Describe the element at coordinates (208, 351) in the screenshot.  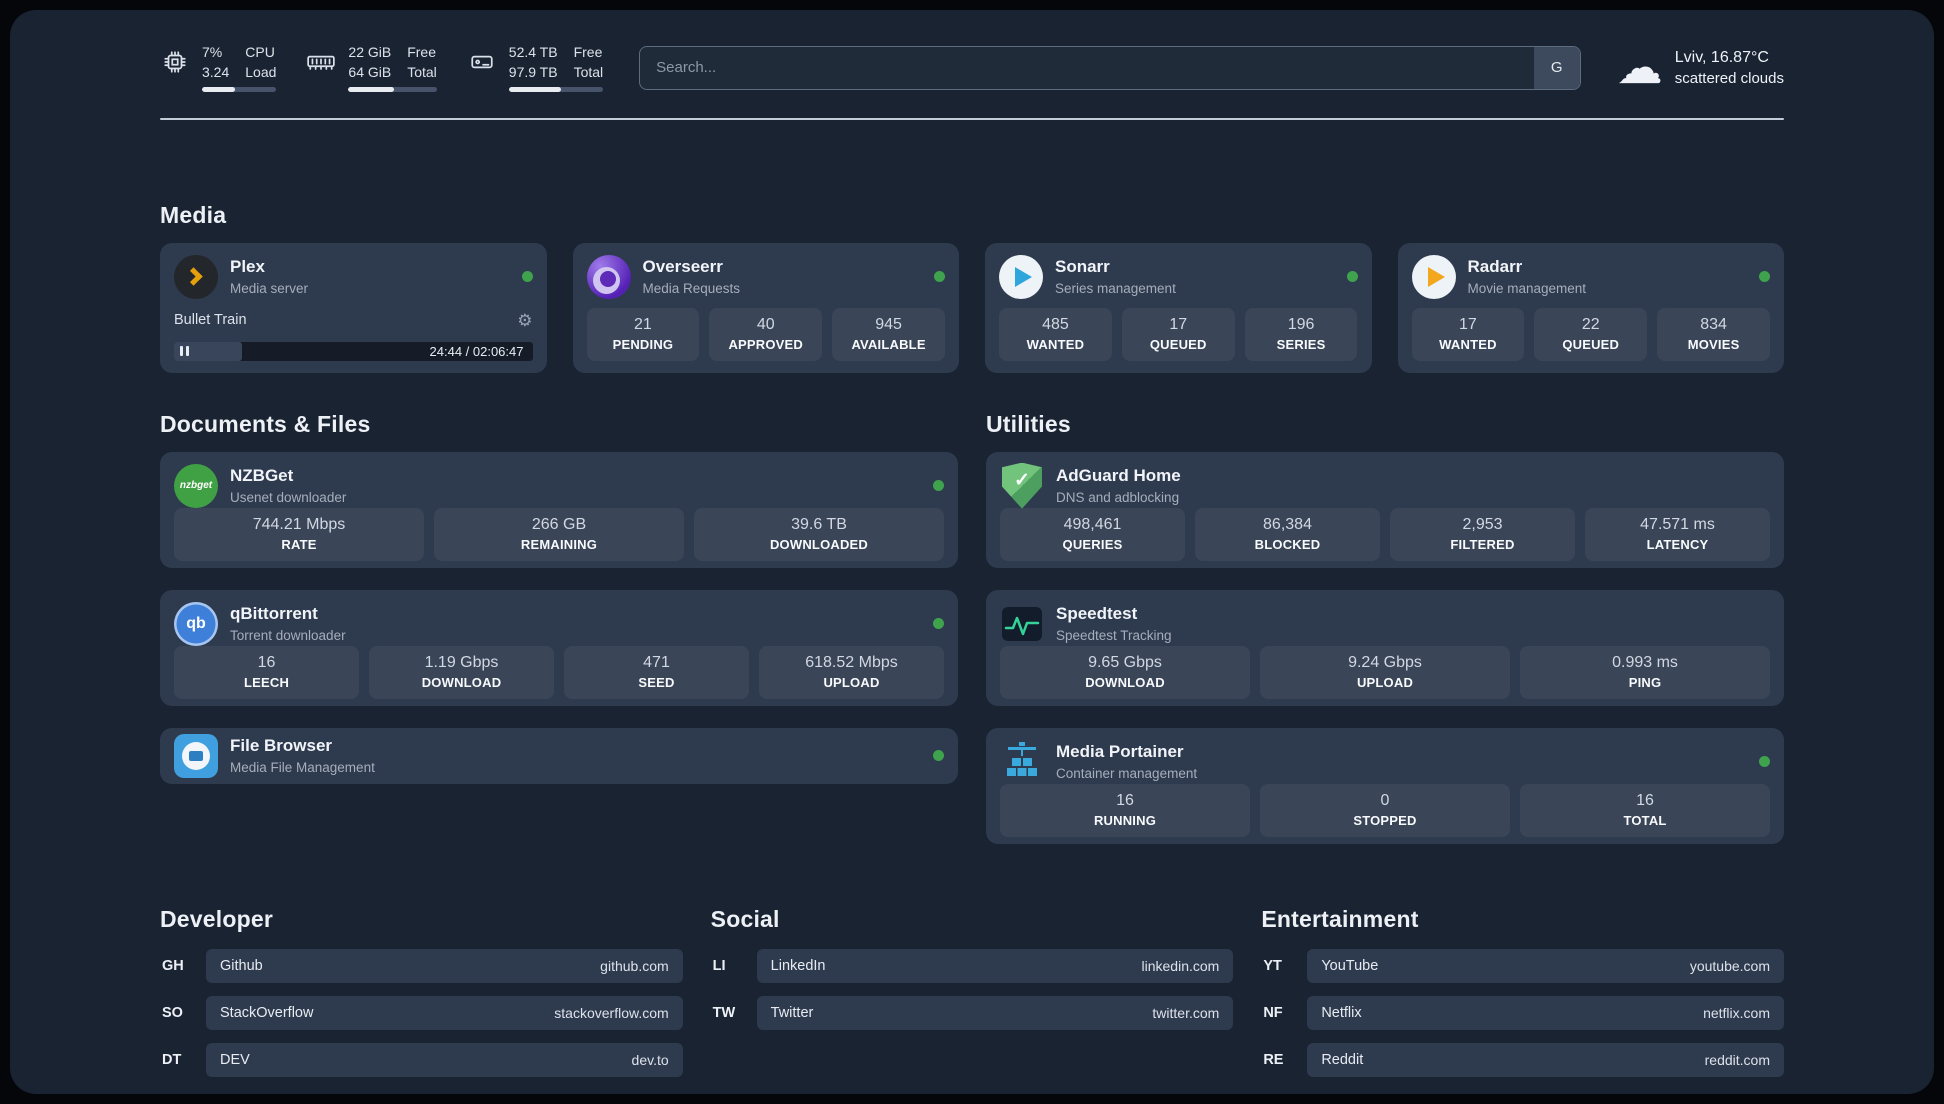
I see `playback-progress-fill` at that location.